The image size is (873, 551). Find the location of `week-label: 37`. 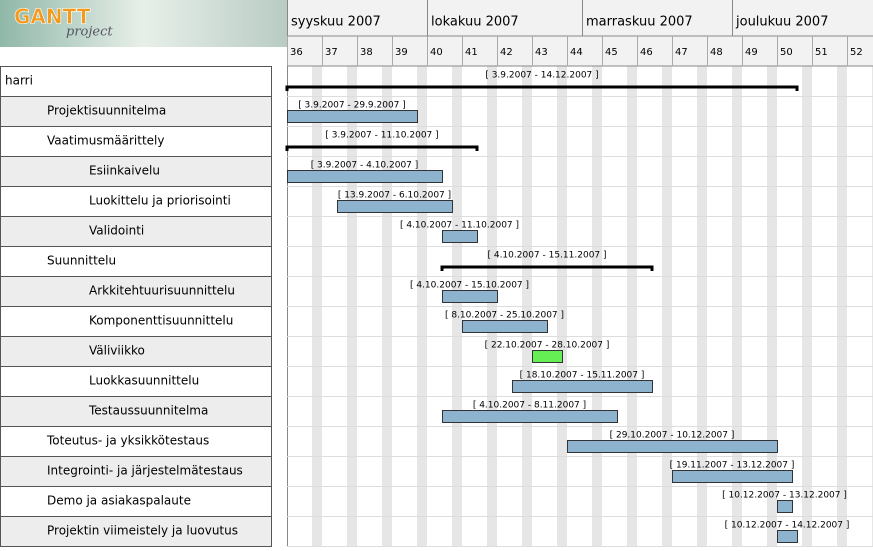

week-label: 37 is located at coordinates (331, 52).